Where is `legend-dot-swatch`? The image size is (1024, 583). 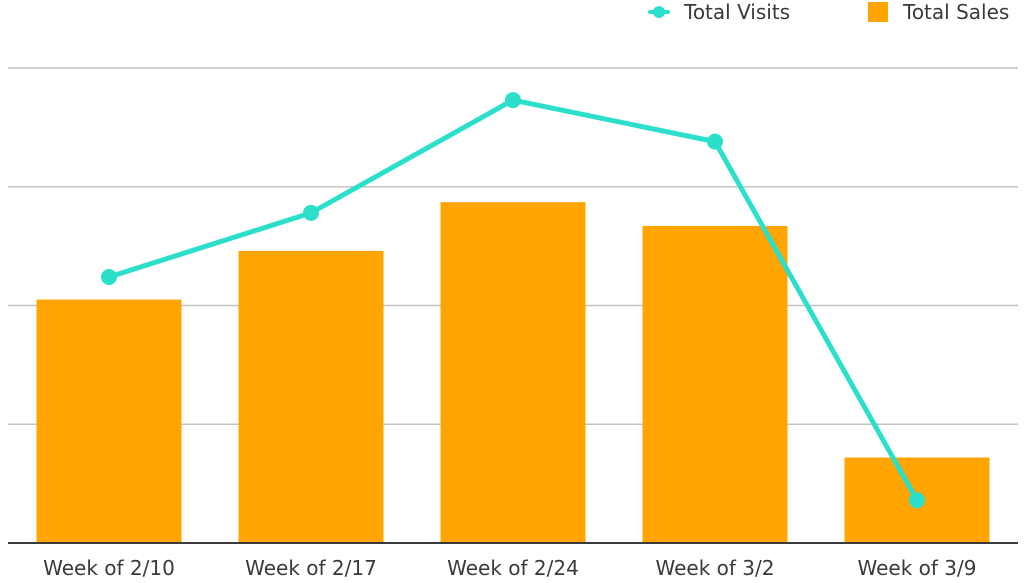
legend-dot-swatch is located at coordinates (659, 12).